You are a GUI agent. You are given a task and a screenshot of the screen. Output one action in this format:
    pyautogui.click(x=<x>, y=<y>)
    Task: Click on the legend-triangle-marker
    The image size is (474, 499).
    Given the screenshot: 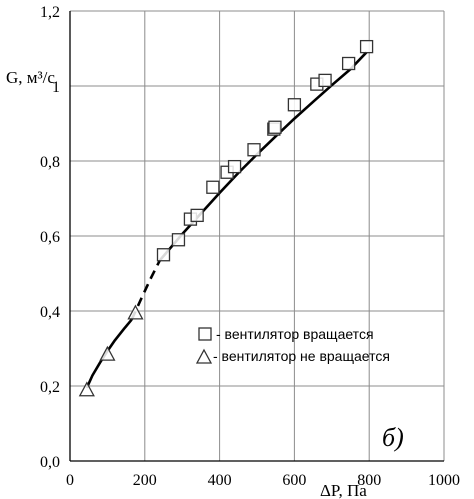 What is the action you would take?
    pyautogui.click(x=204, y=356)
    